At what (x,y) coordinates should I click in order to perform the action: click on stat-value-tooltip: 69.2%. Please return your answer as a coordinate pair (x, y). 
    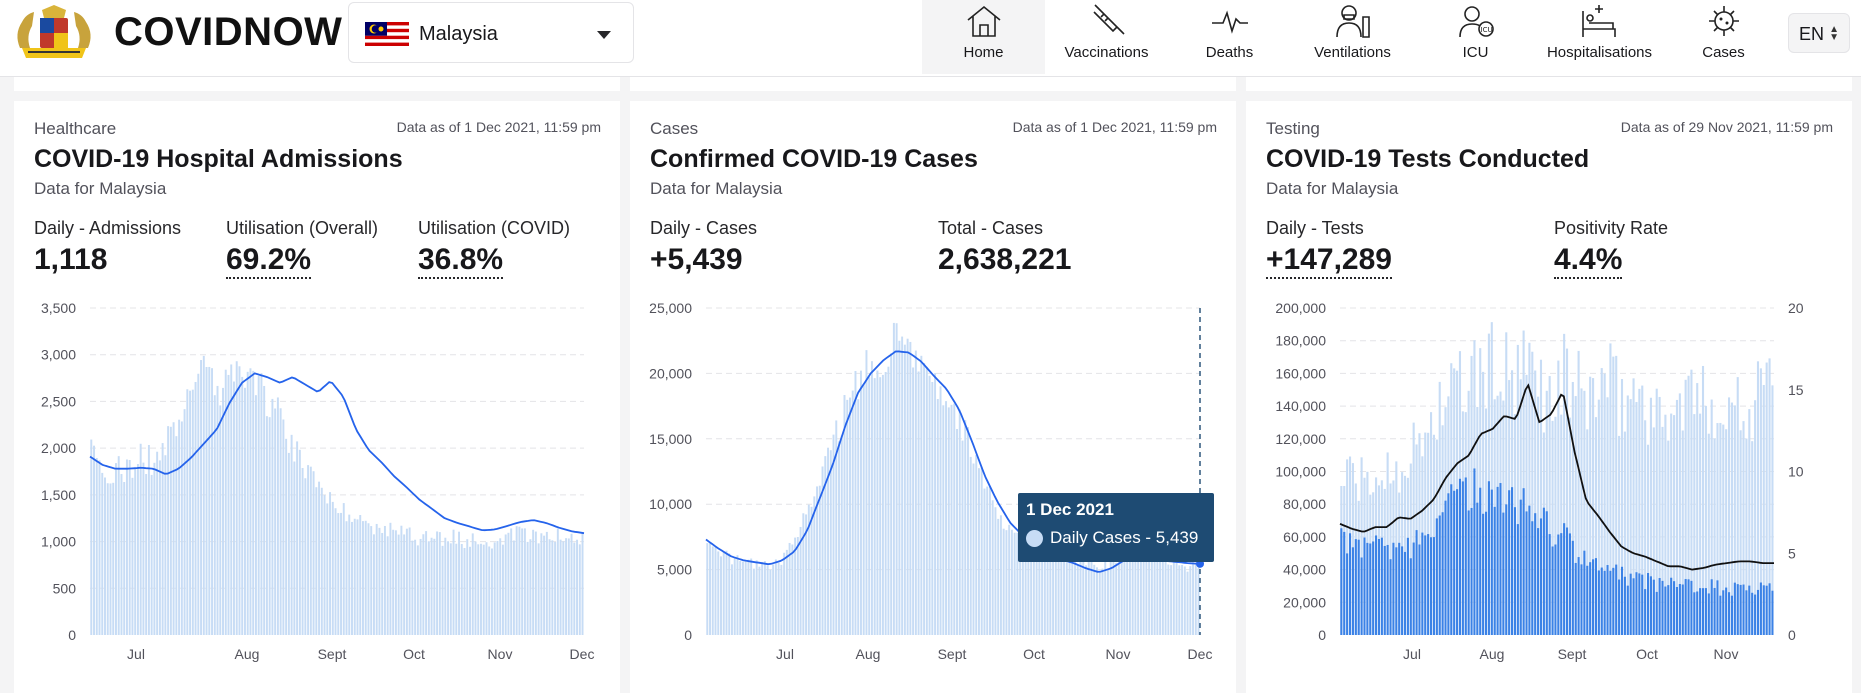
    Looking at the image, I should click on (269, 261).